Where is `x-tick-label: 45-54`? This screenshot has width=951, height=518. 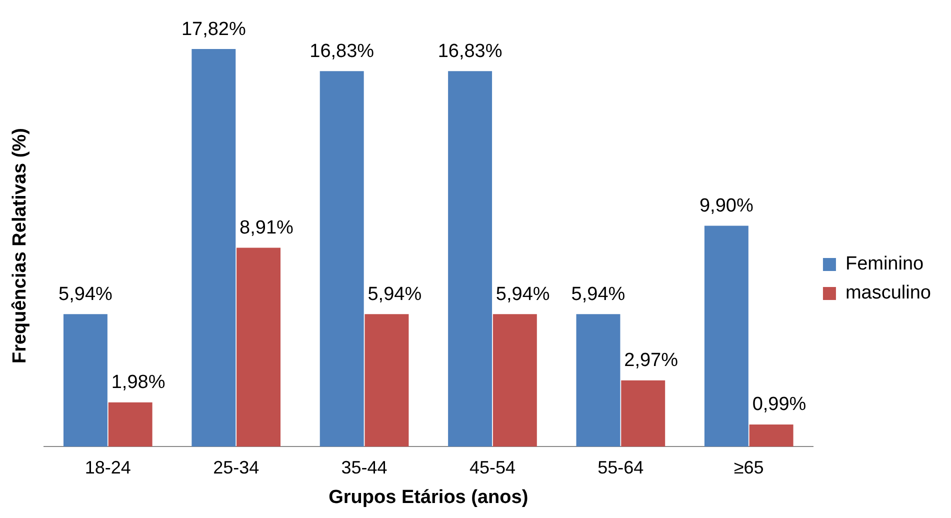
x-tick-label: 45-54 is located at coordinates (492, 467).